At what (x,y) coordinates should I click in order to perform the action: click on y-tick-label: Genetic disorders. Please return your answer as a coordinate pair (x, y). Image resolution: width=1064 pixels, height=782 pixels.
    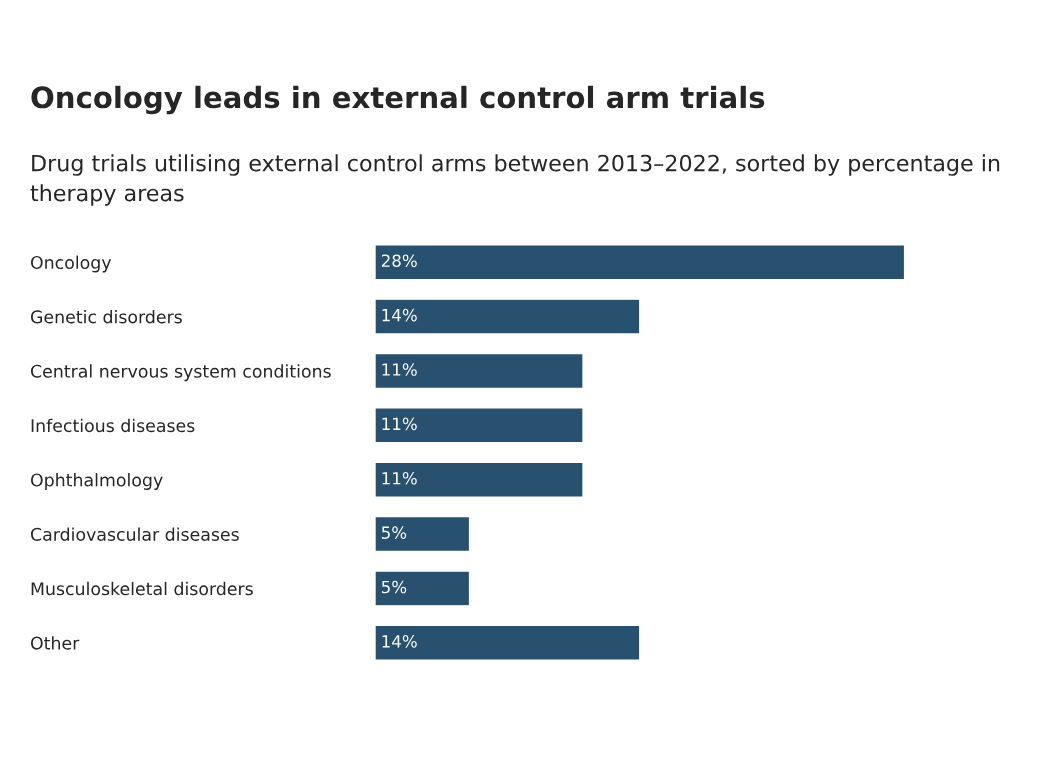
    Looking at the image, I should click on (106, 316).